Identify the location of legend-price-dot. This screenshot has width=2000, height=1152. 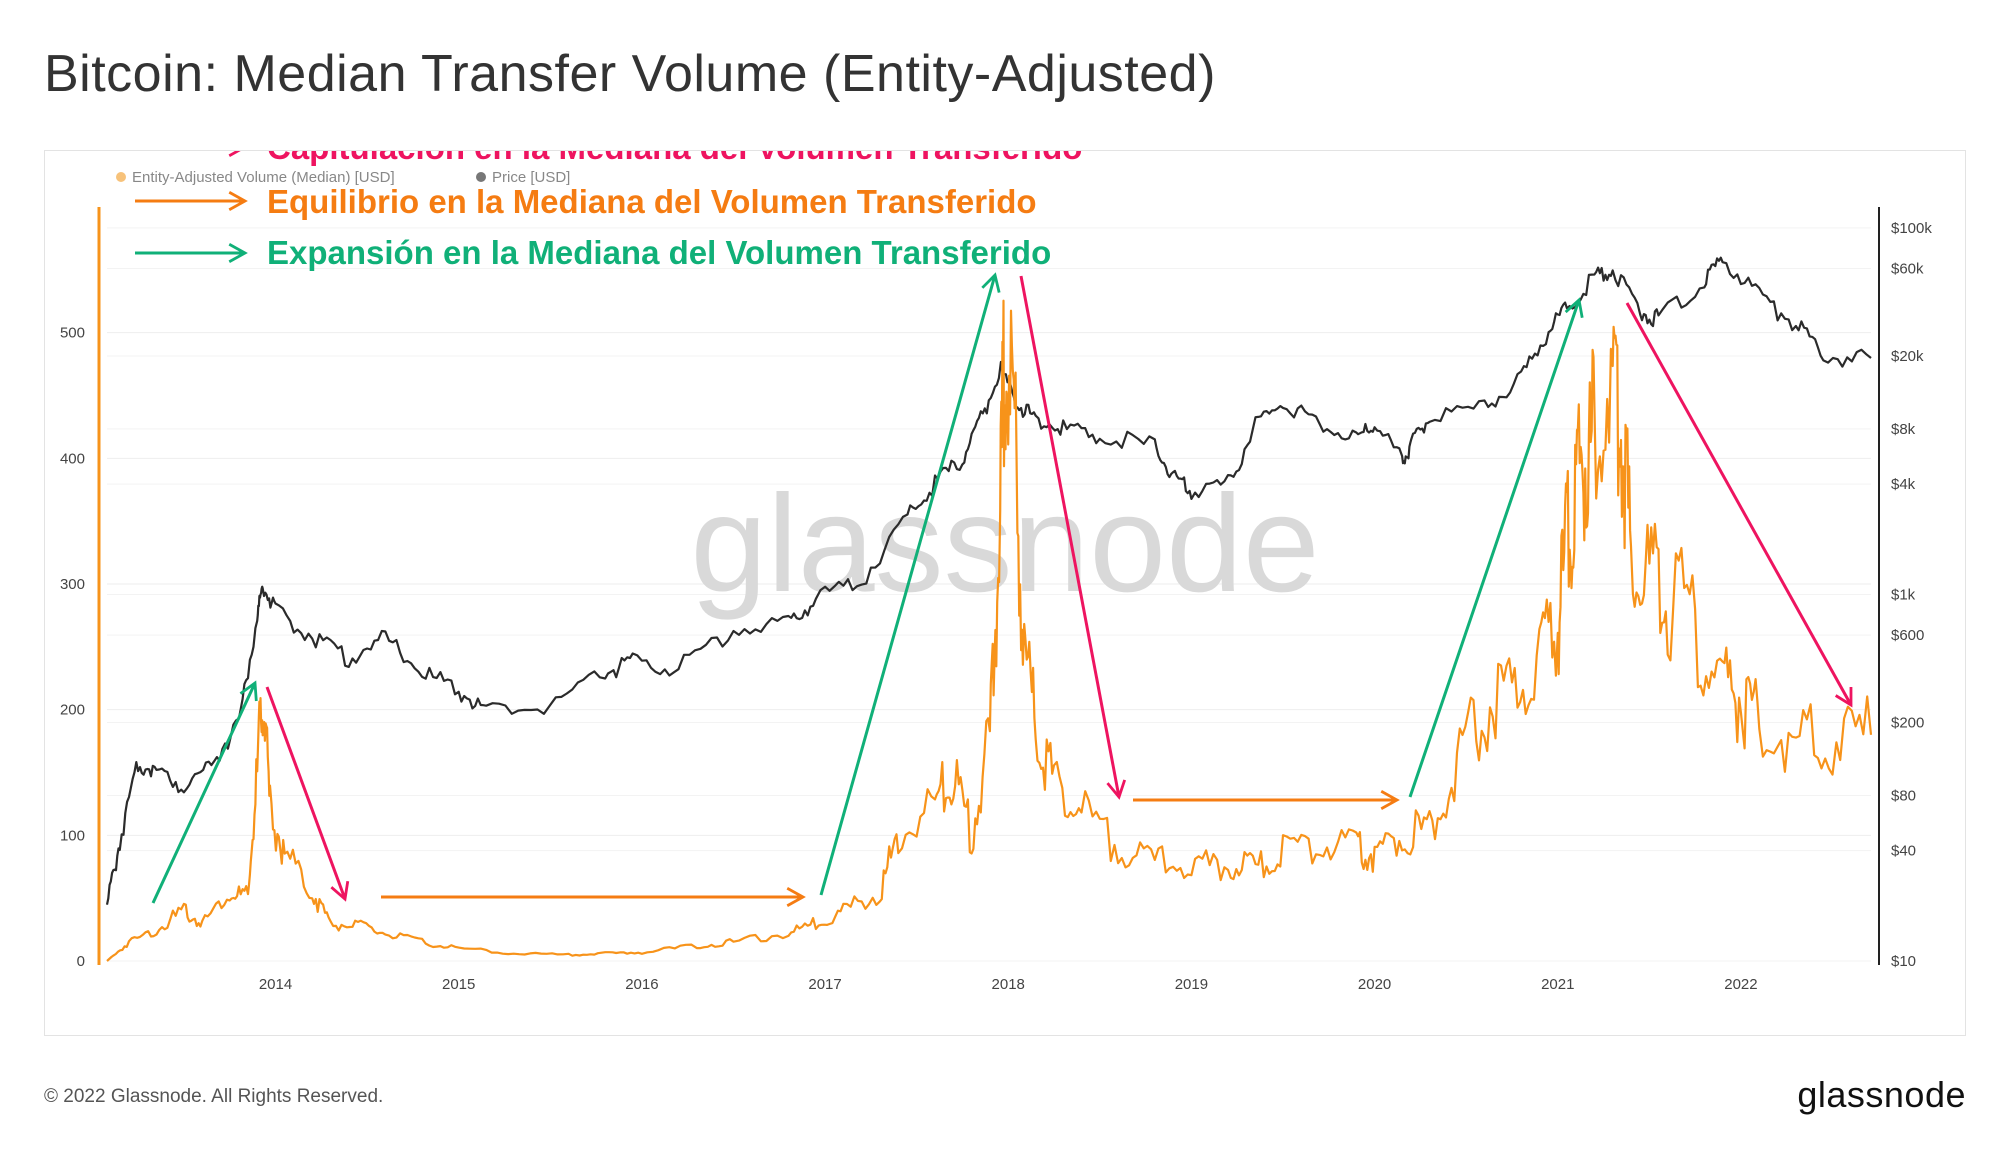
(481, 177).